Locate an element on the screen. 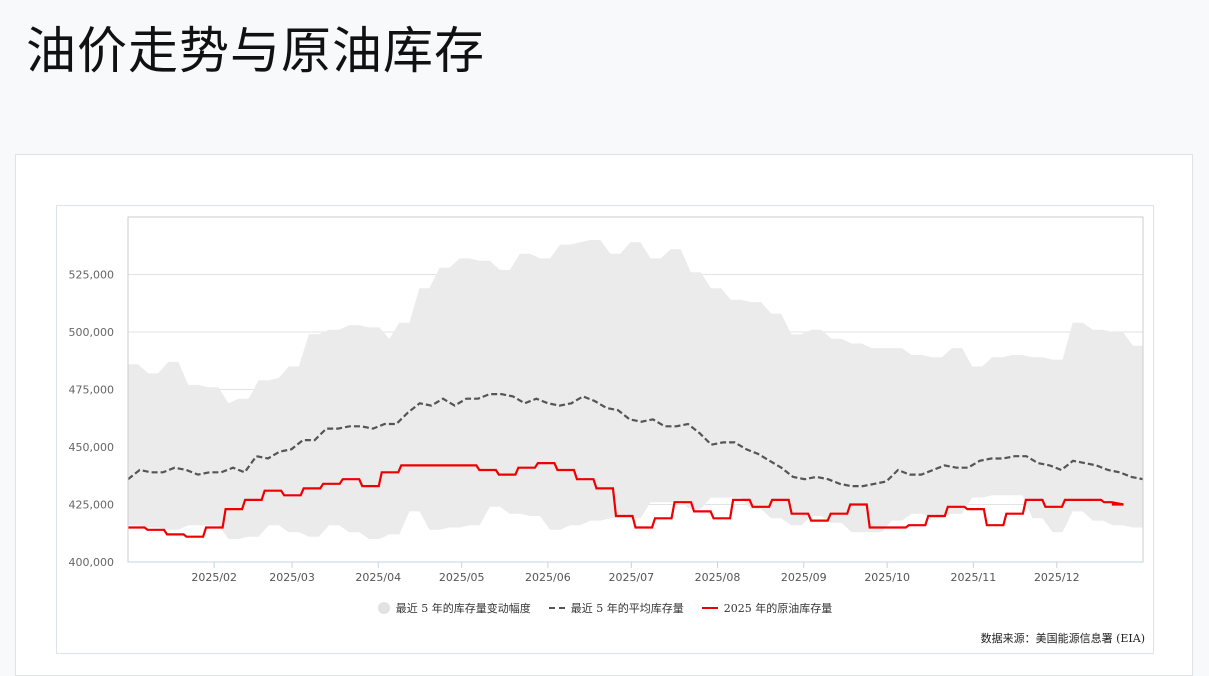 The height and width of the screenshot is (676, 1209). dashed-line-swatch-icon is located at coordinates (556, 608).